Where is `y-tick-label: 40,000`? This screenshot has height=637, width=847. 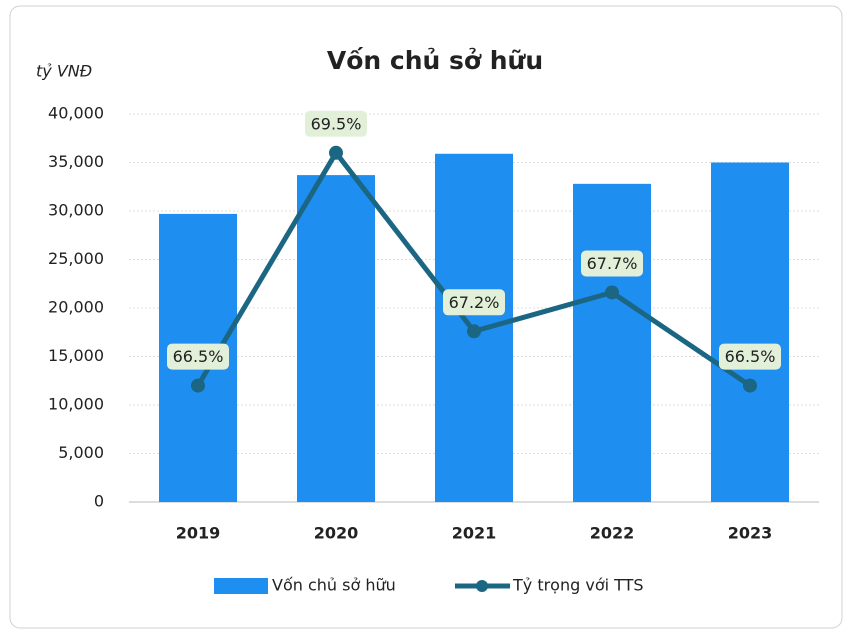 y-tick-label: 40,000 is located at coordinates (76, 113).